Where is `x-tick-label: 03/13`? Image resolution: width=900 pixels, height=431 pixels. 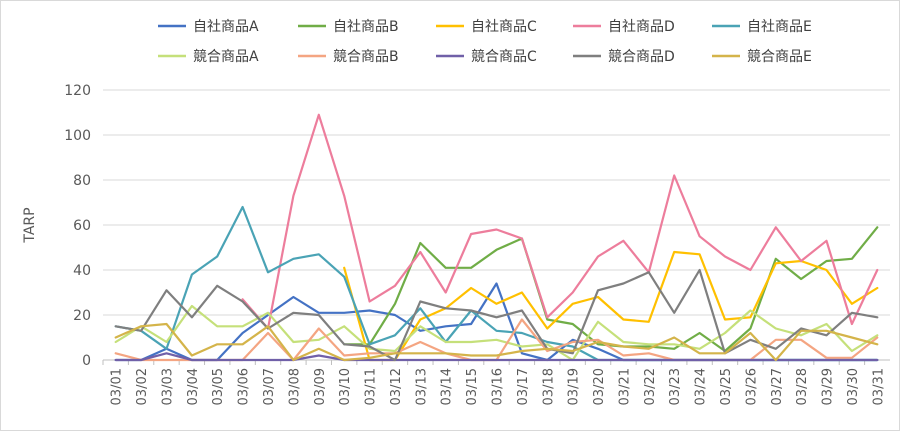
x-tick-label: 03/13 is located at coordinates (421, 386).